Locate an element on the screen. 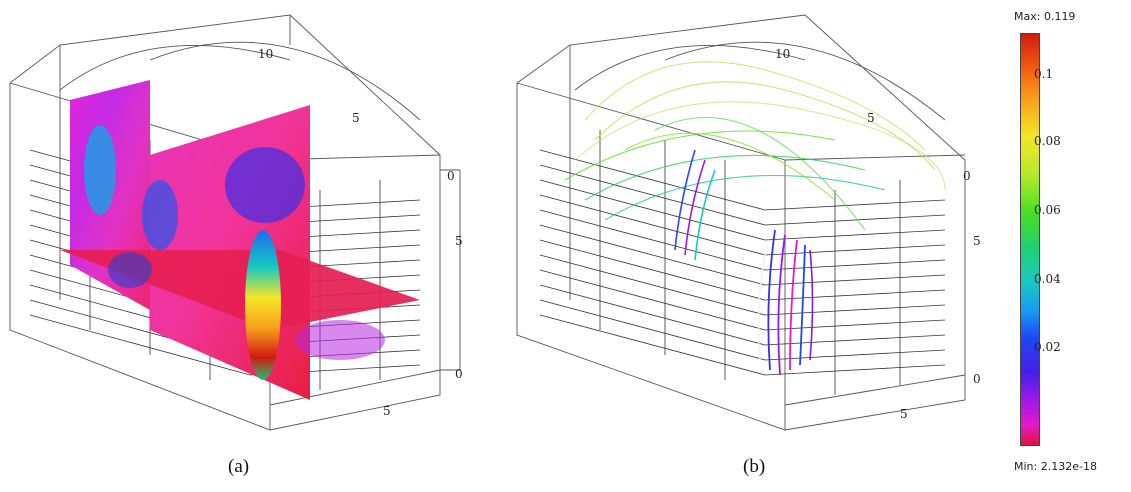 The image size is (1131, 492). colorbar-tick: 0.08 is located at coordinates (1047, 141).